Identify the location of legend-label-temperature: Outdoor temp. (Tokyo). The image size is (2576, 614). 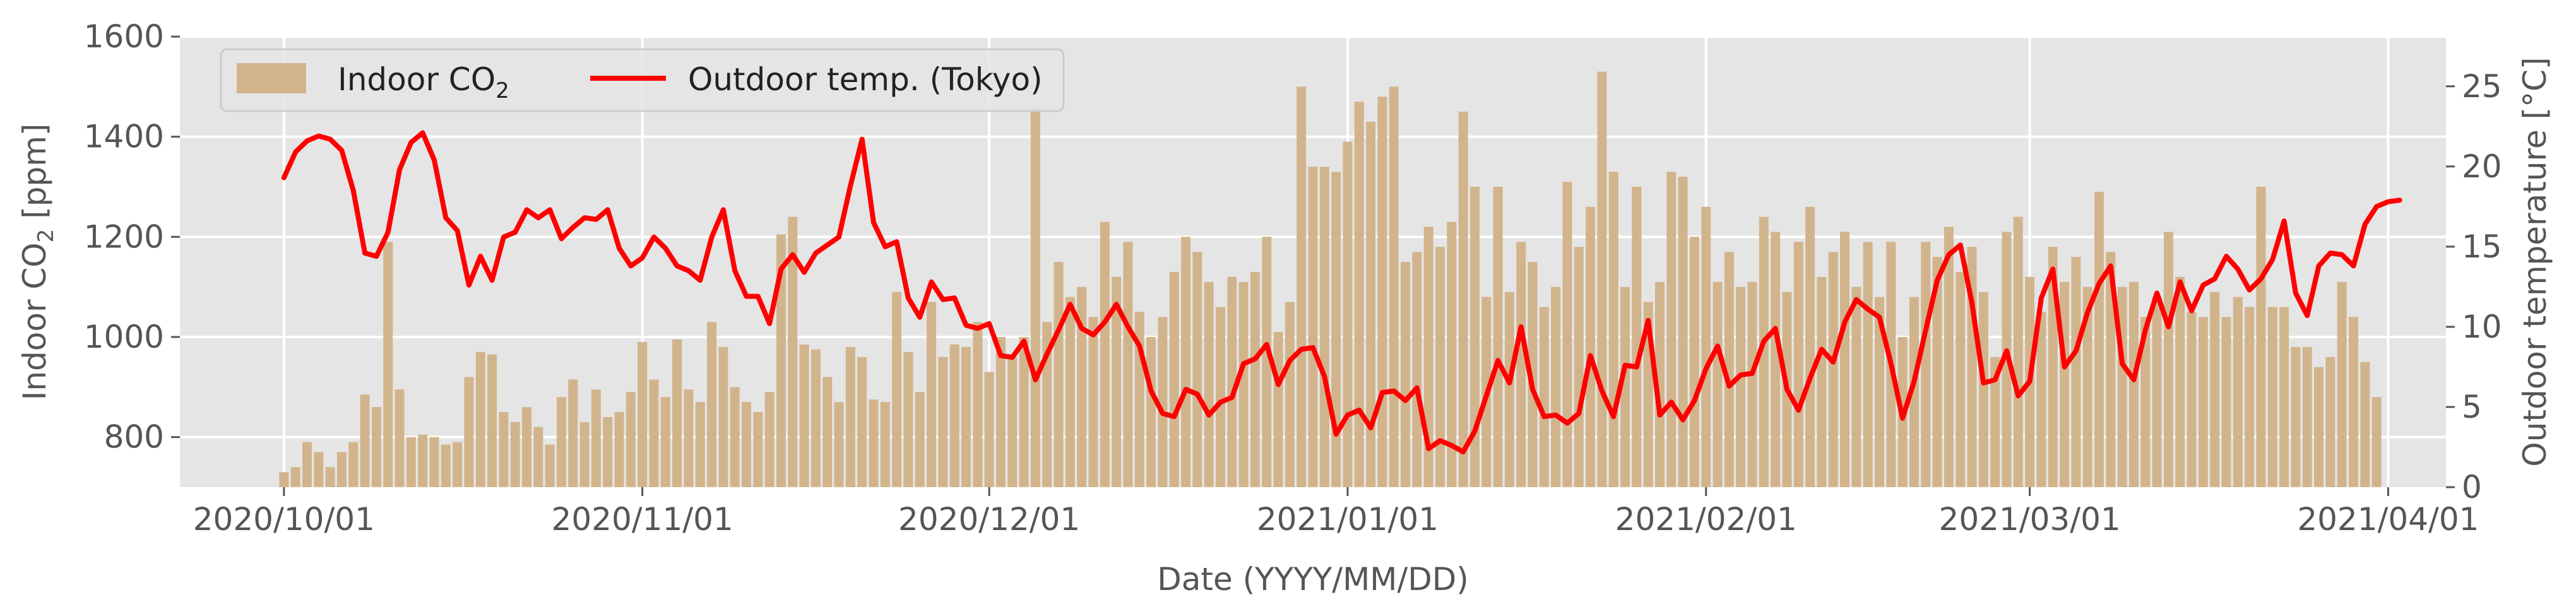
(866, 79).